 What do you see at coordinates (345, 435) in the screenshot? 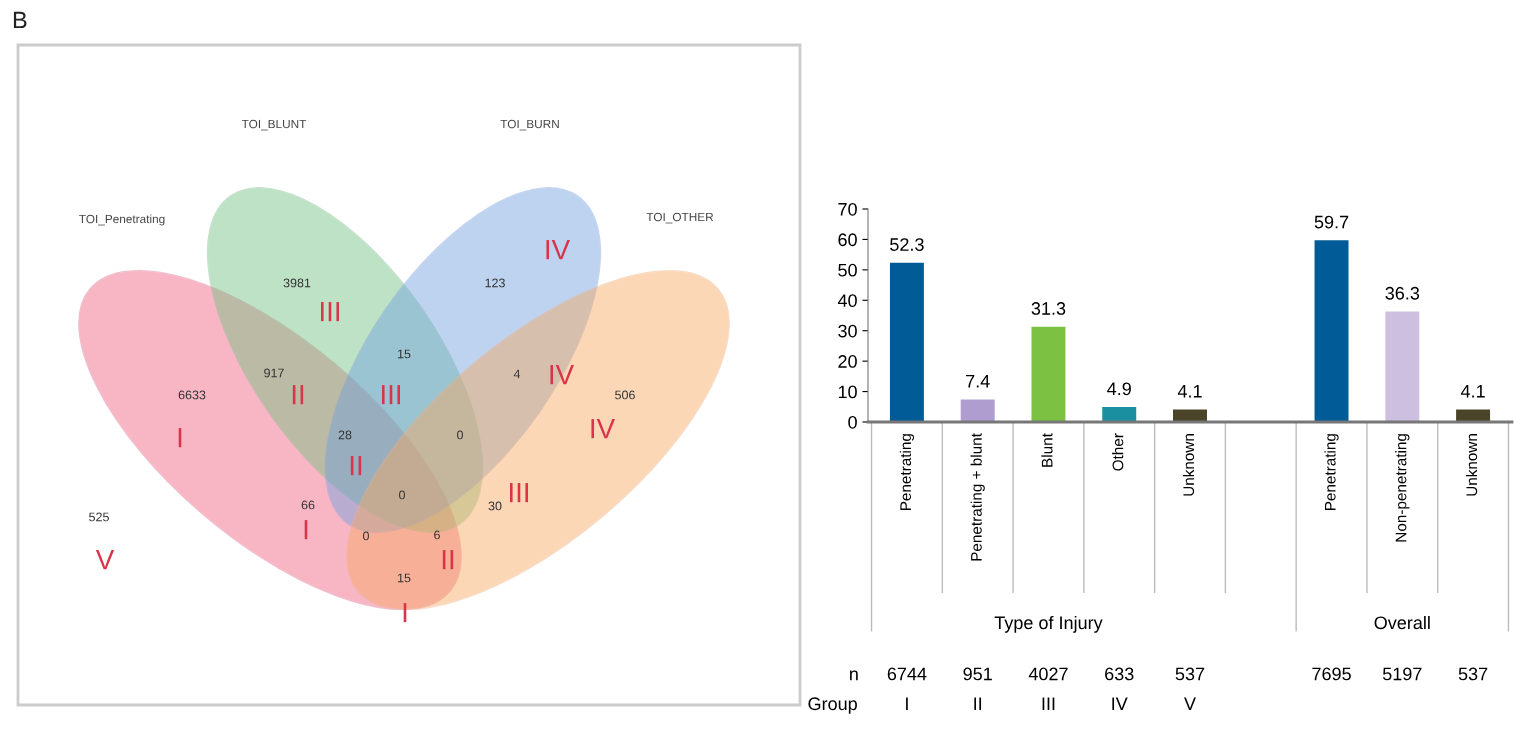
I see `text: 28` at bounding box center [345, 435].